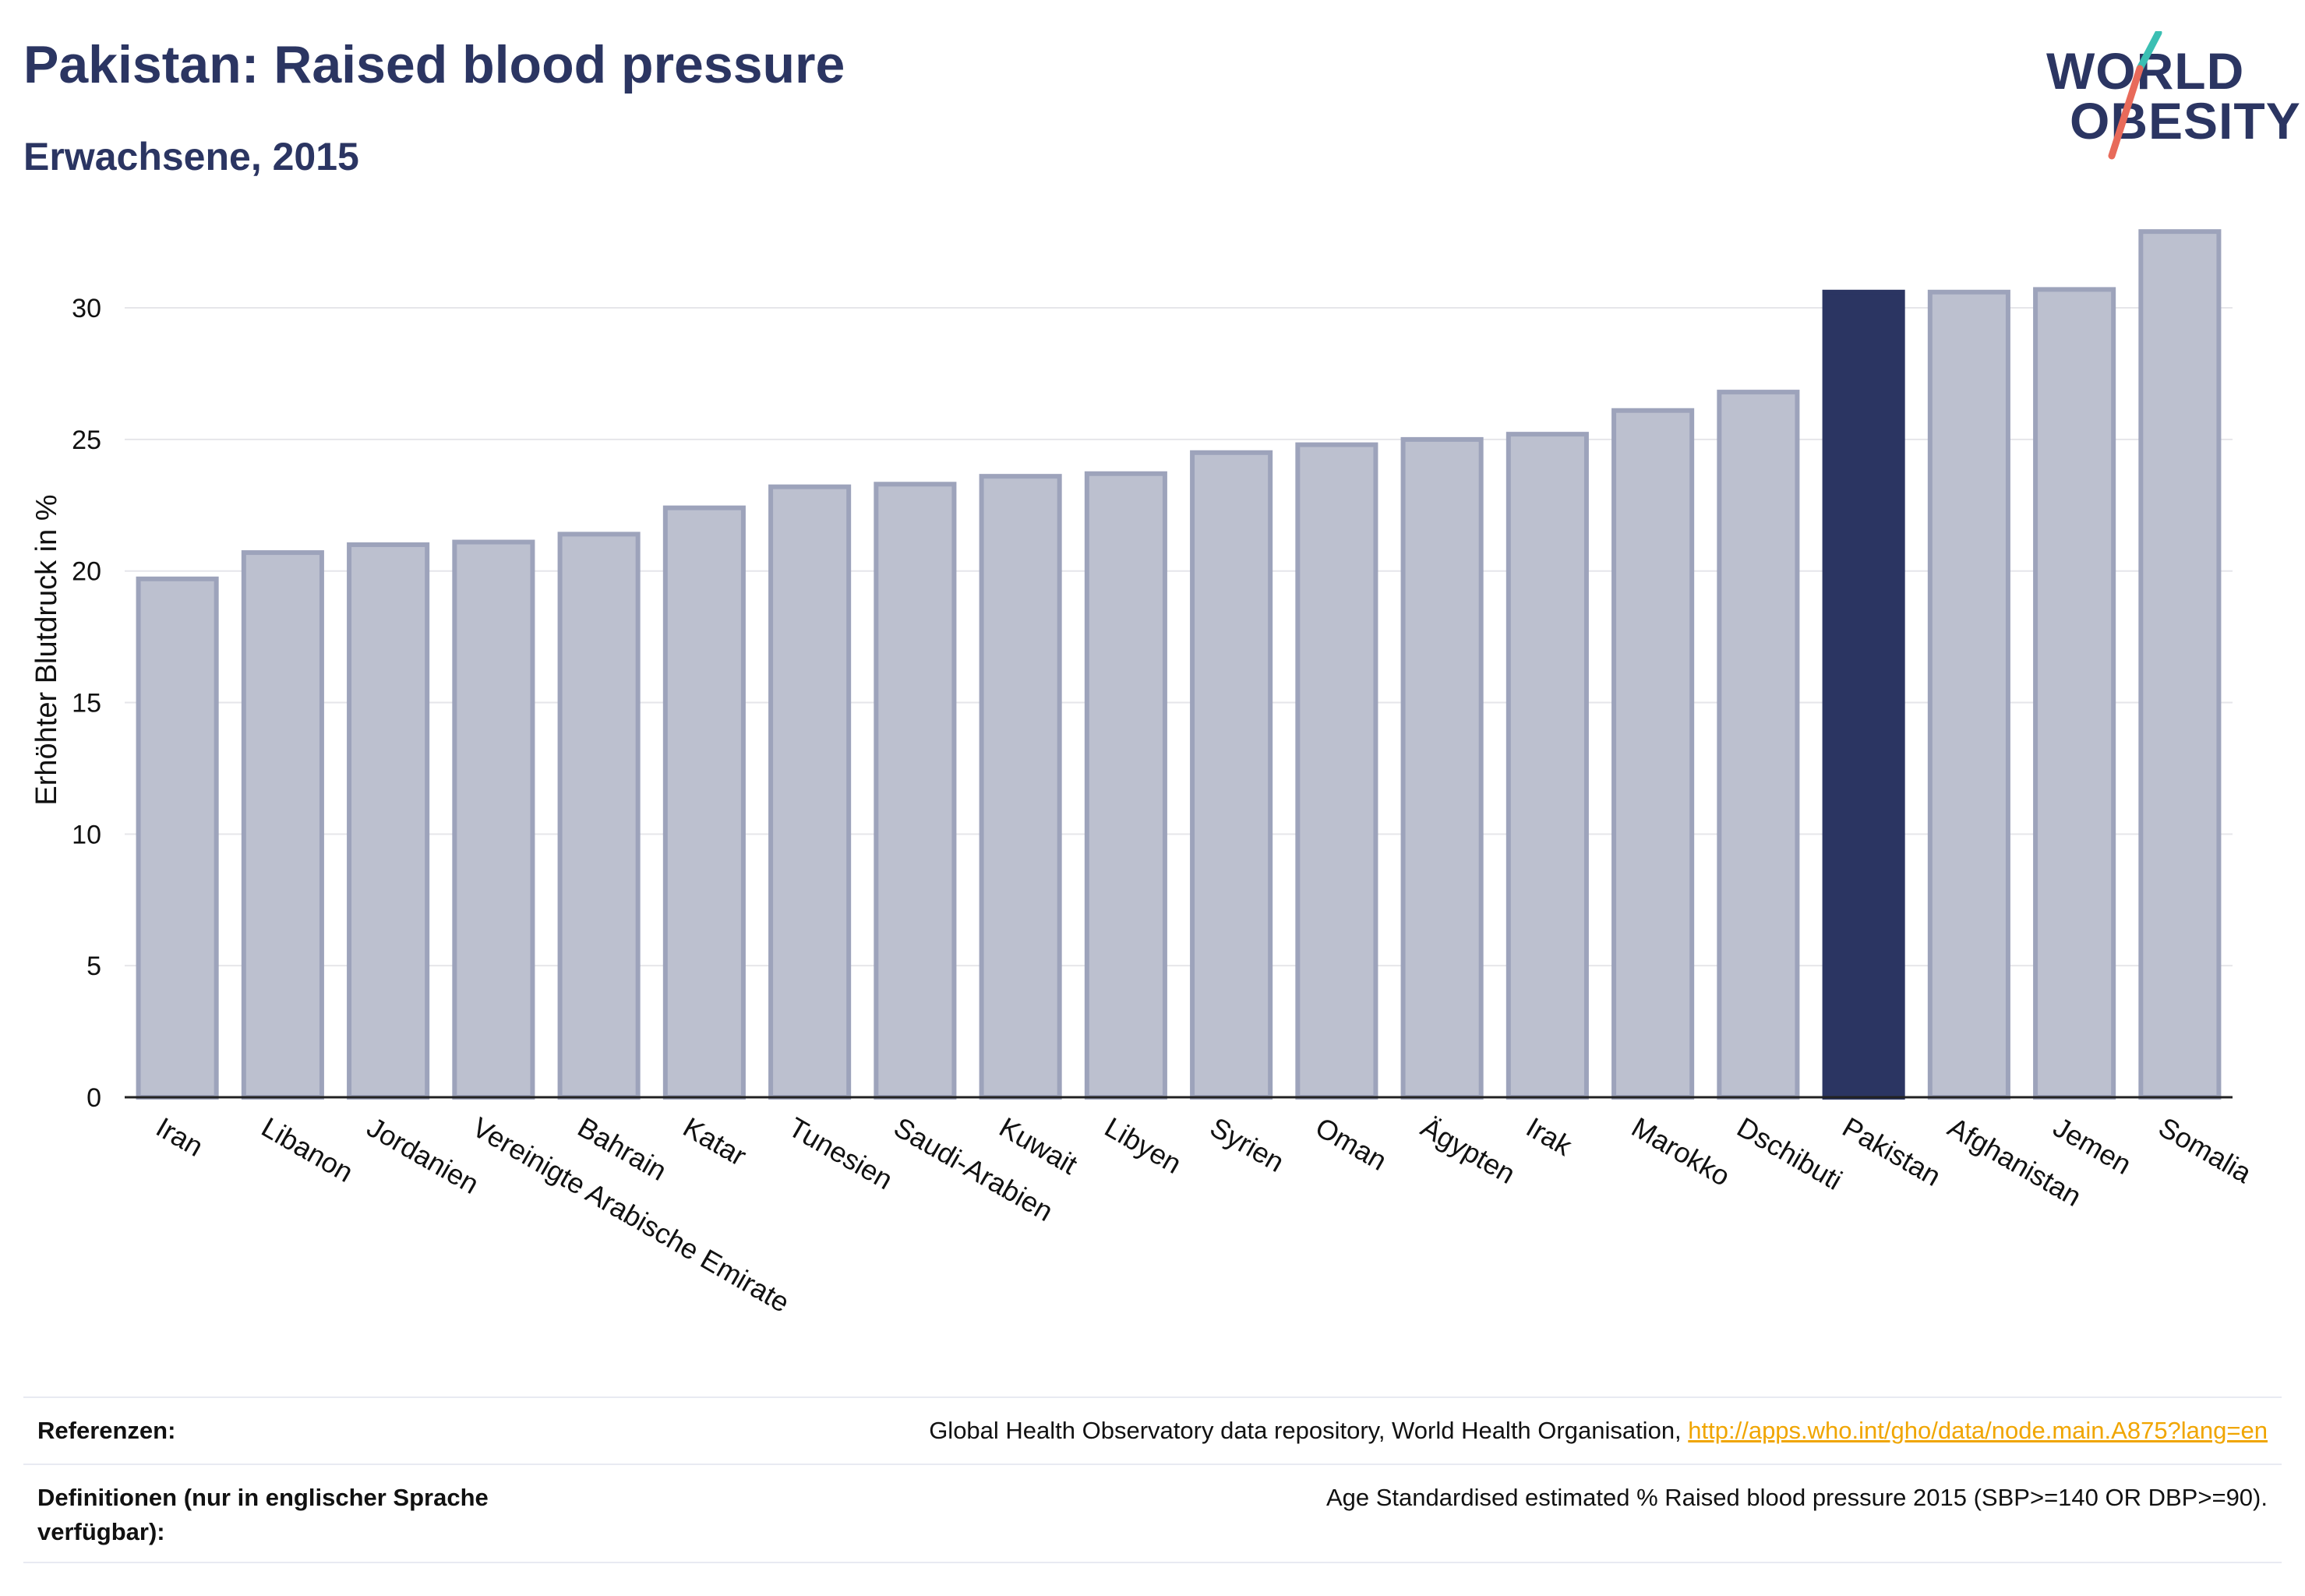 The height and width of the screenshot is (1596, 2305). Describe the element at coordinates (715, 1141) in the screenshot. I see `x-tick-label: Katar` at that location.